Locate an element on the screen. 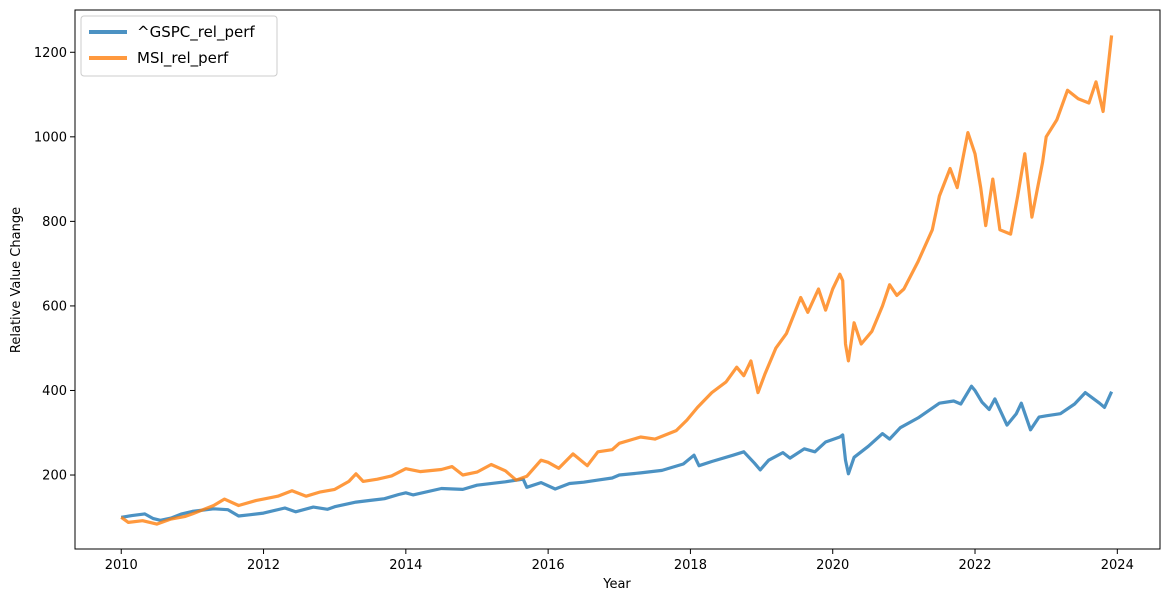  x-tick-label: 2012 is located at coordinates (263, 565).